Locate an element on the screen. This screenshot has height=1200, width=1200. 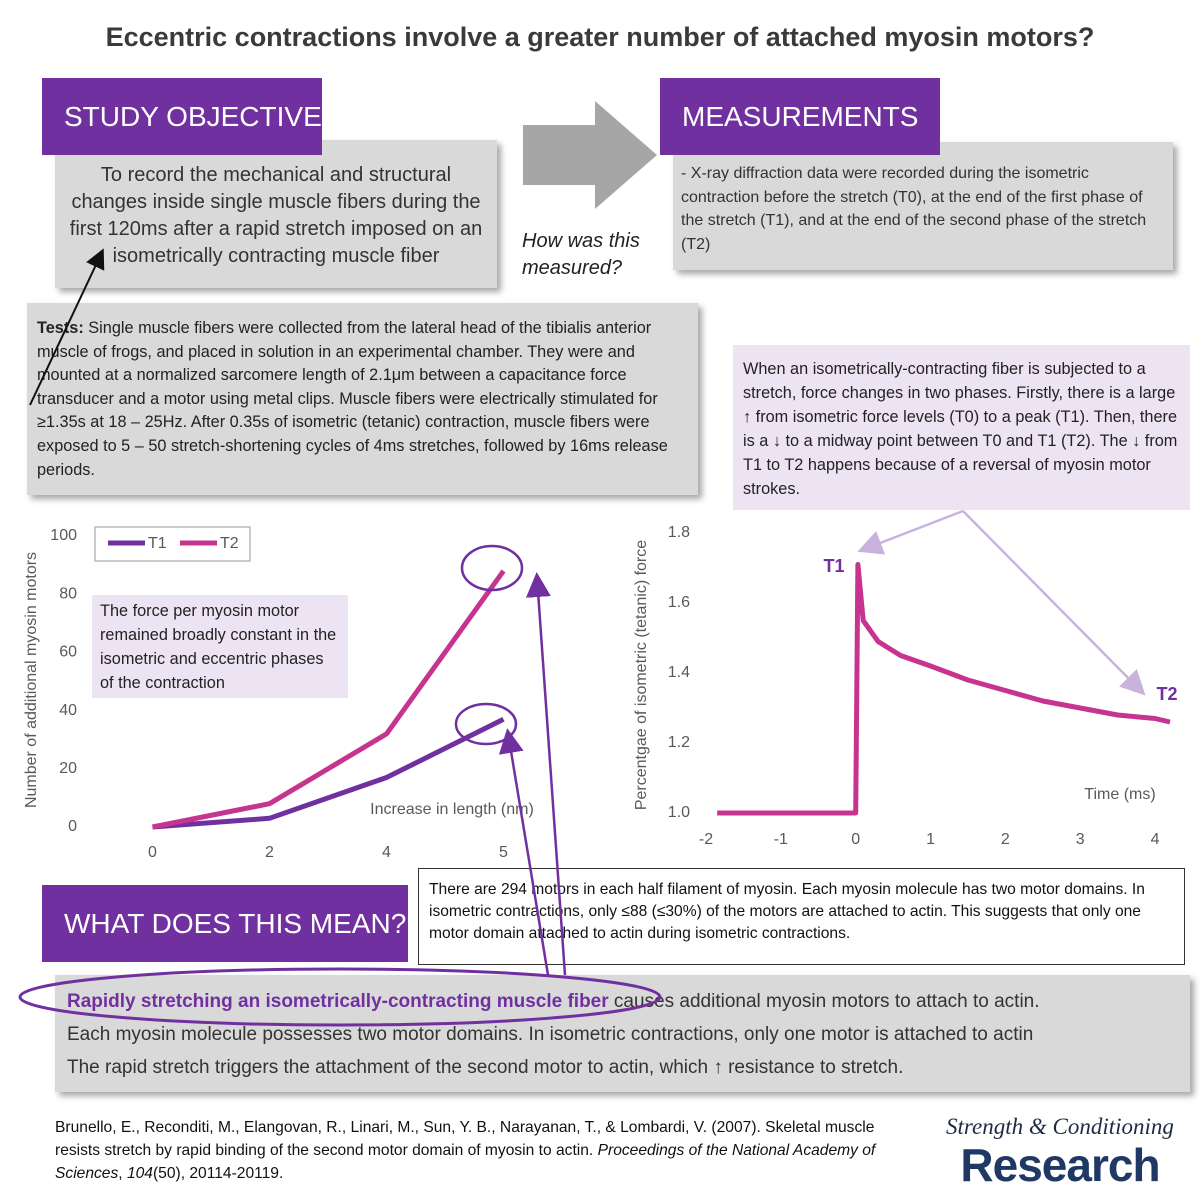
x-axis-title: Time (ms) is located at coordinates (1119, 794).